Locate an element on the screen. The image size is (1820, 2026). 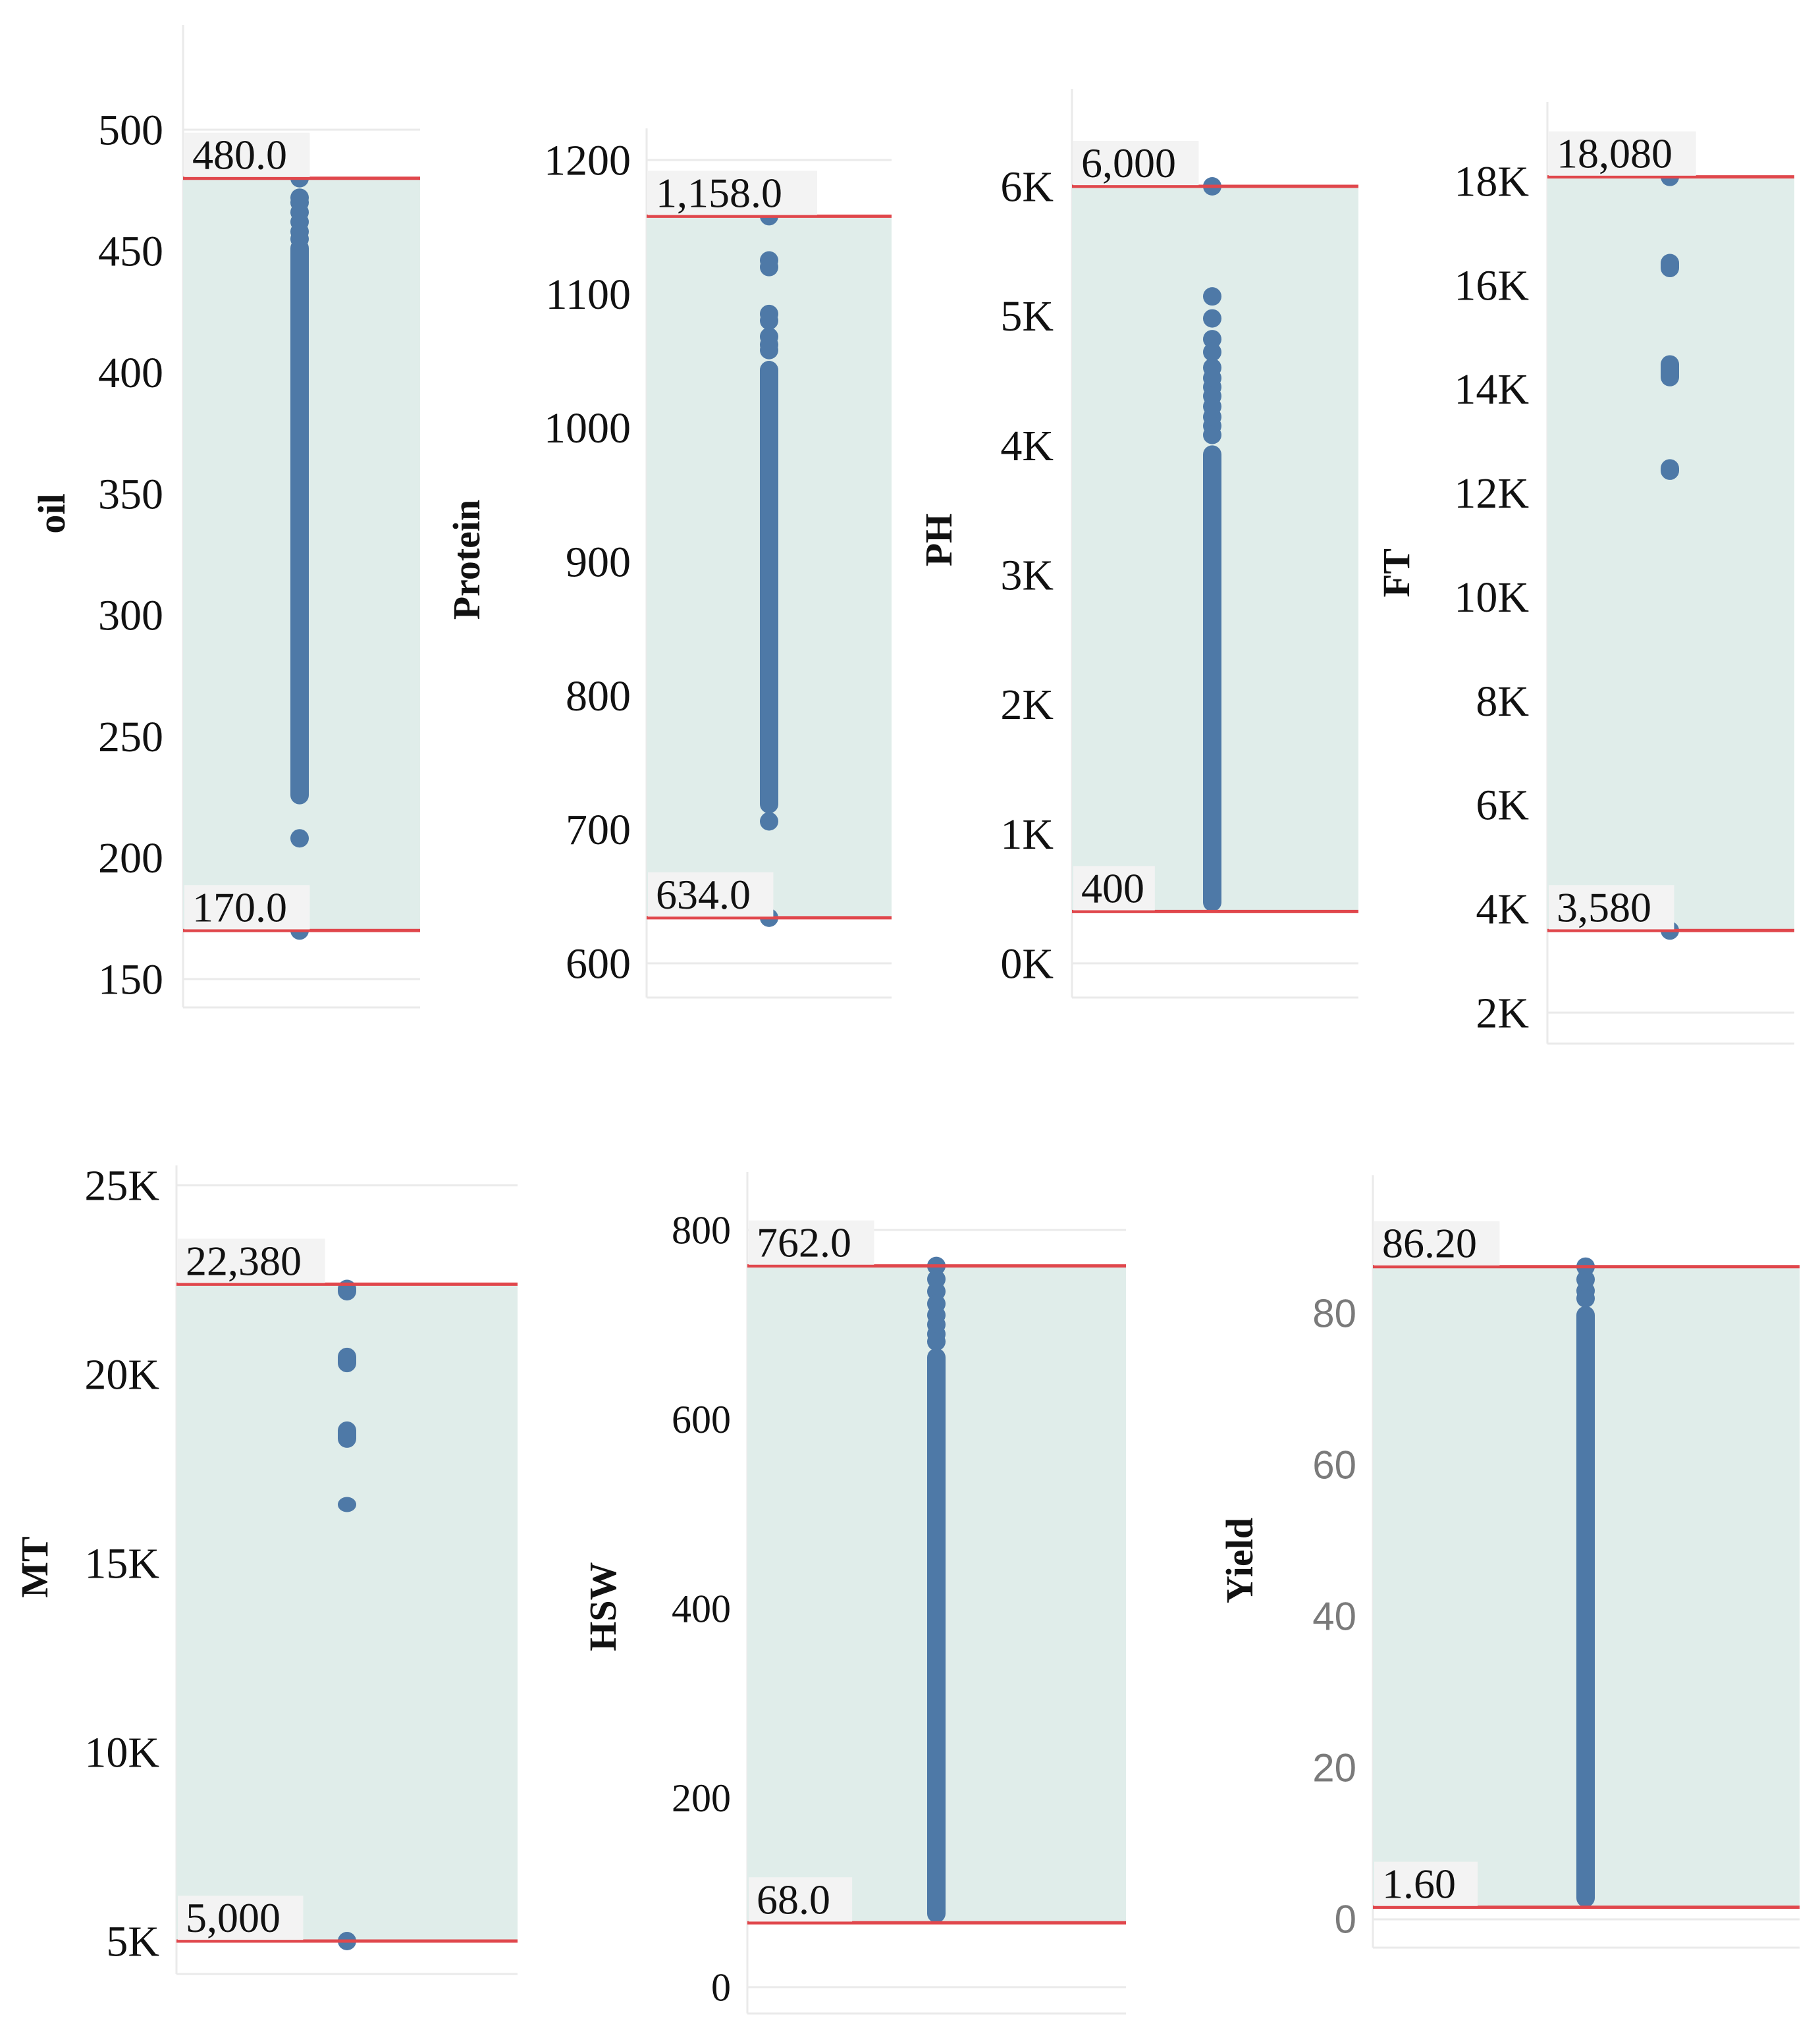
y-tick-label: 12K is located at coordinates (1491, 493).